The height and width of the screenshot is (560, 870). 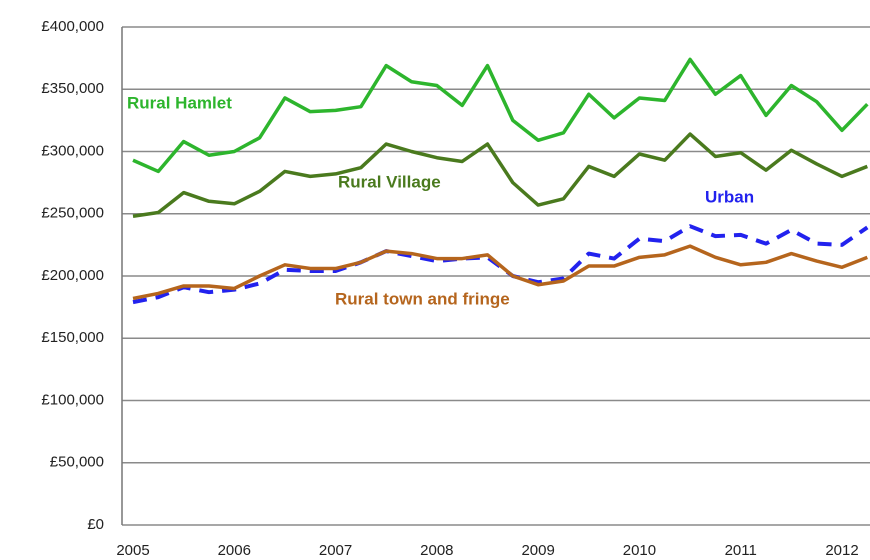 I want to click on series-label: Urban, so click(x=729, y=196).